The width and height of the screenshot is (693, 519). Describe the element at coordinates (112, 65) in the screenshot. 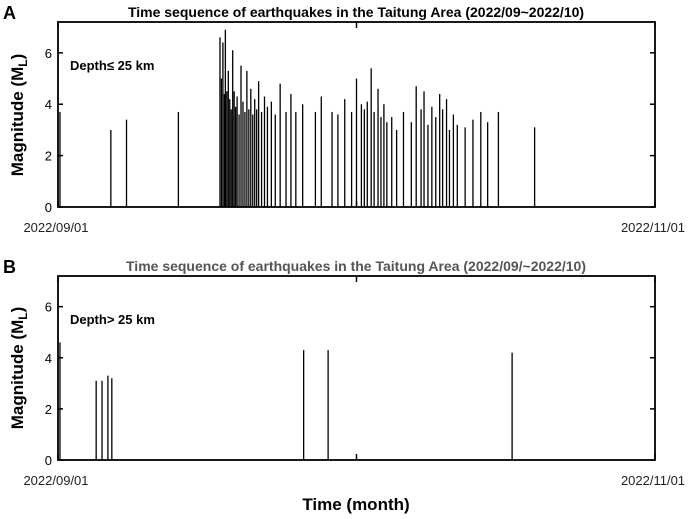

I see `panel-a-depth-note: Depth≤ 25 km` at that location.